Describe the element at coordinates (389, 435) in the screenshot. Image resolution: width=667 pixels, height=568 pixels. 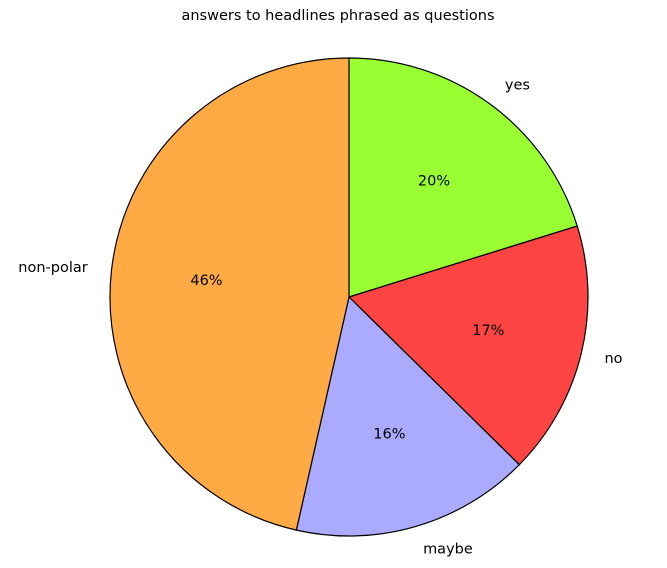
I see `percent-label-maybe: 16%` at that location.